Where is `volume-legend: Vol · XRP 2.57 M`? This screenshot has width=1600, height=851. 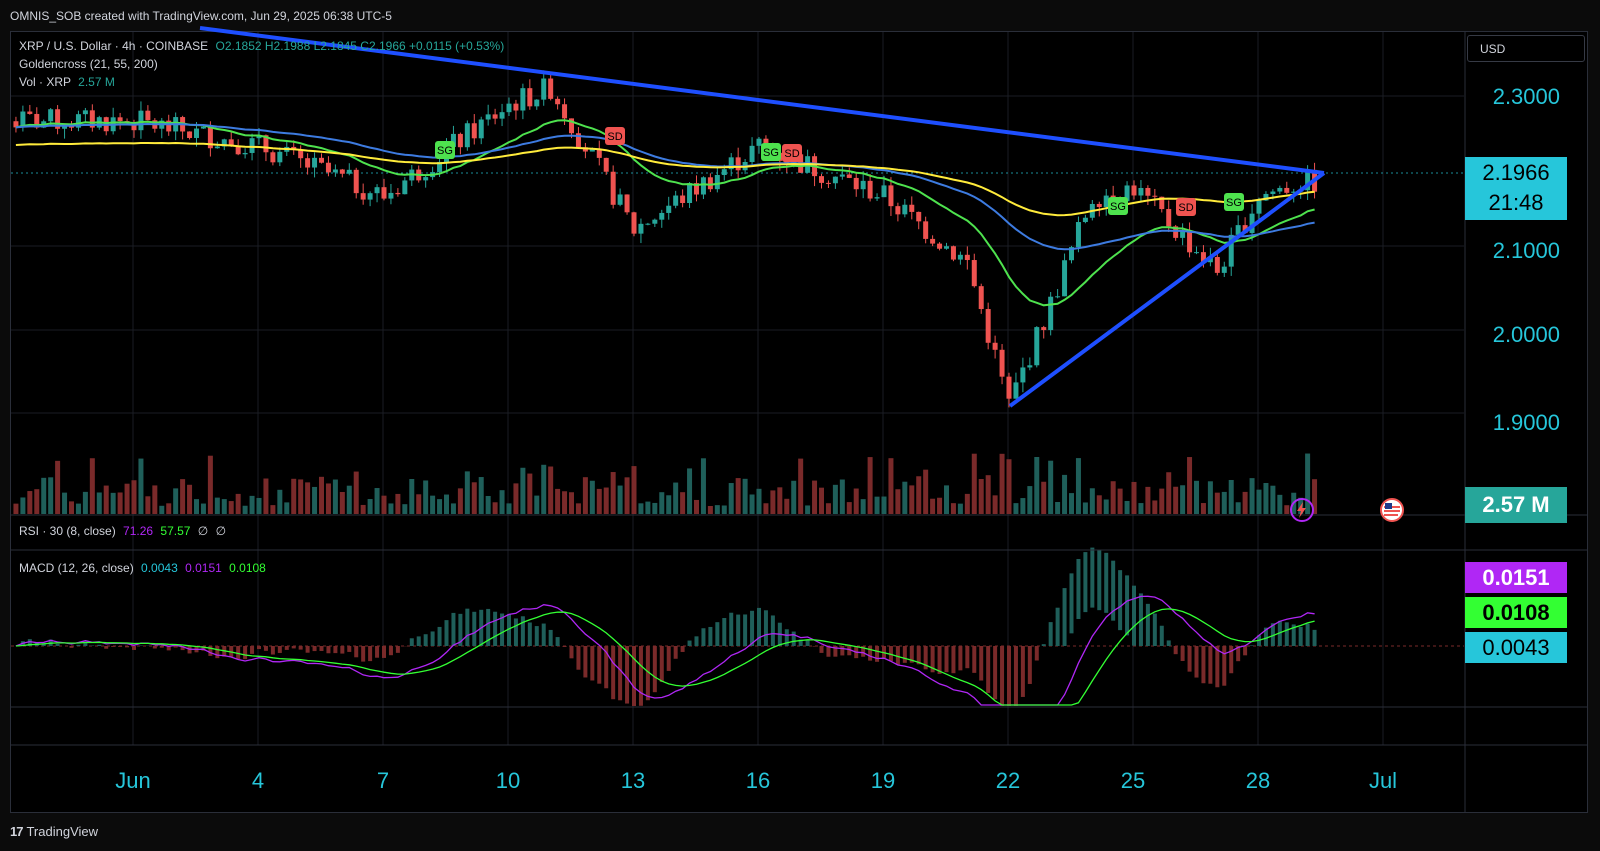
volume-legend: Vol · XRP 2.57 M is located at coordinates (67, 82).